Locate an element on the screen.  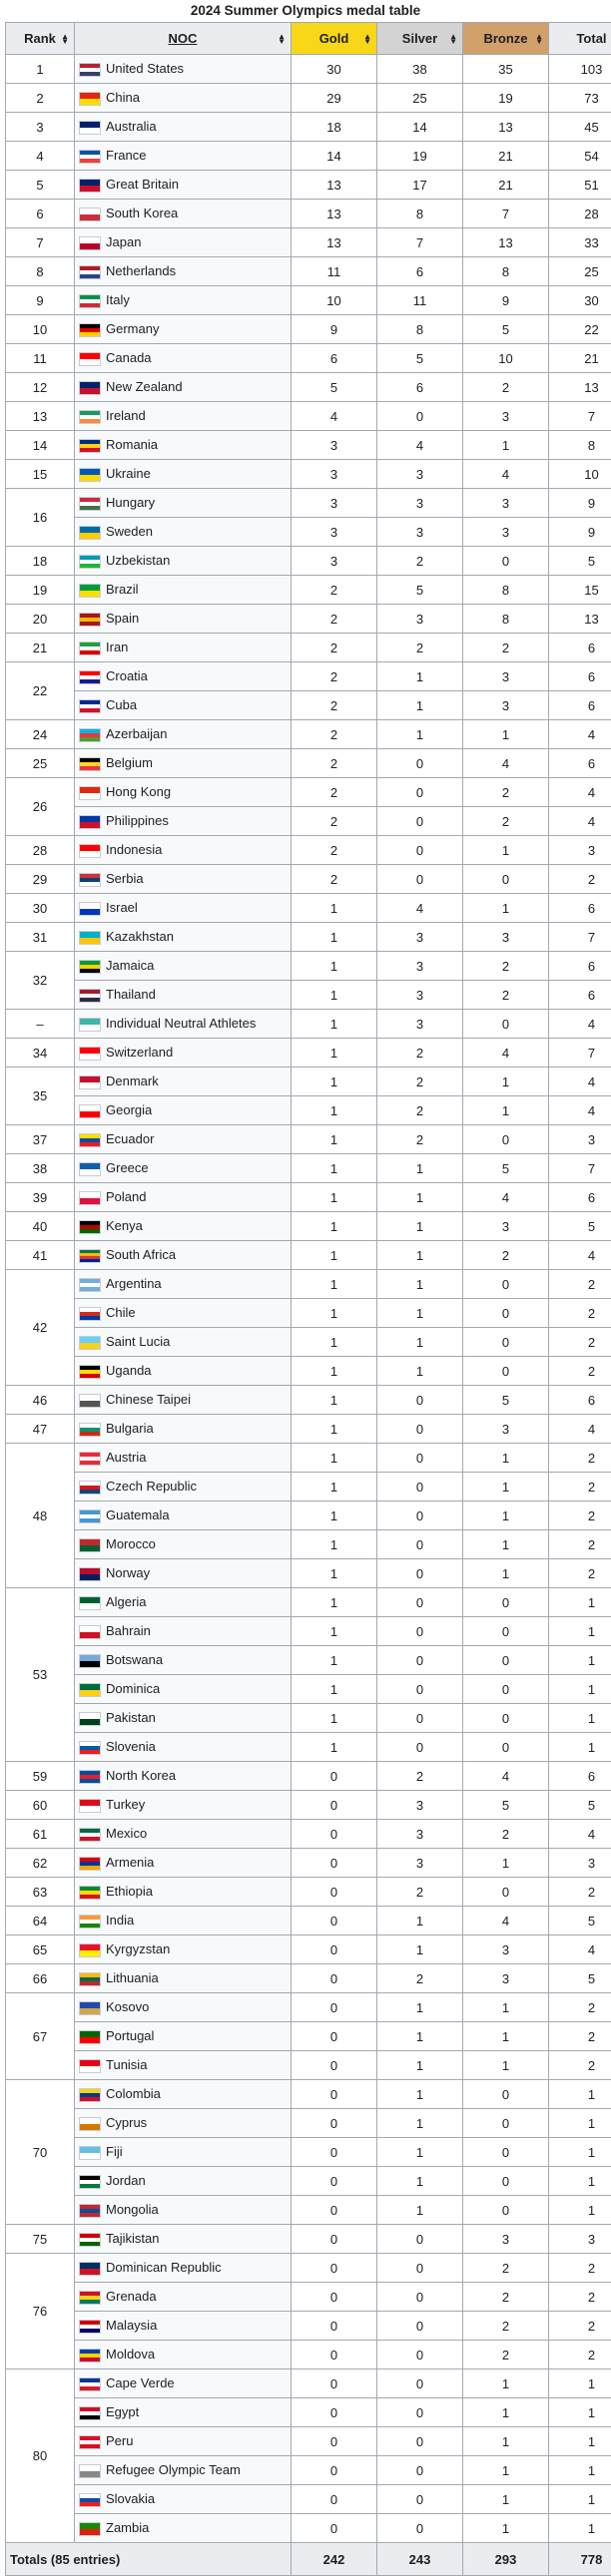
country-link: Guatemala is located at coordinates (138, 1515).